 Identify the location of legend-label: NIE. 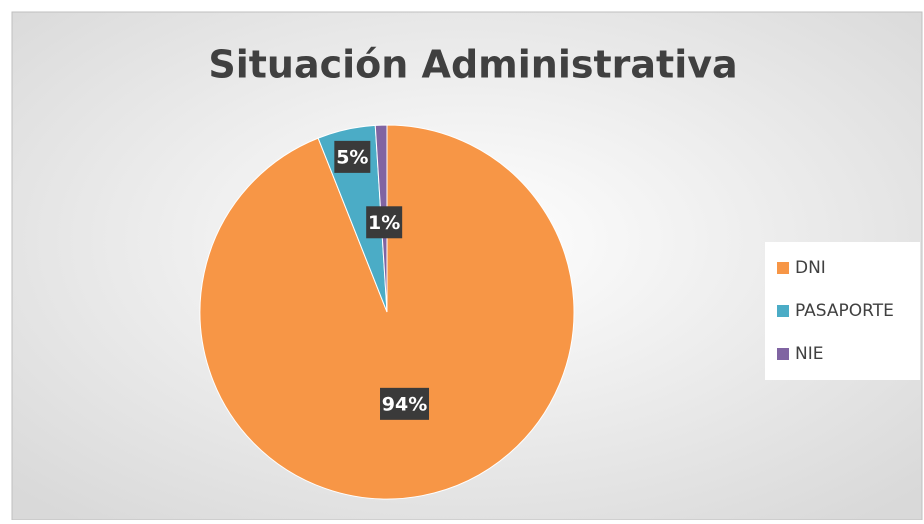
(809, 354).